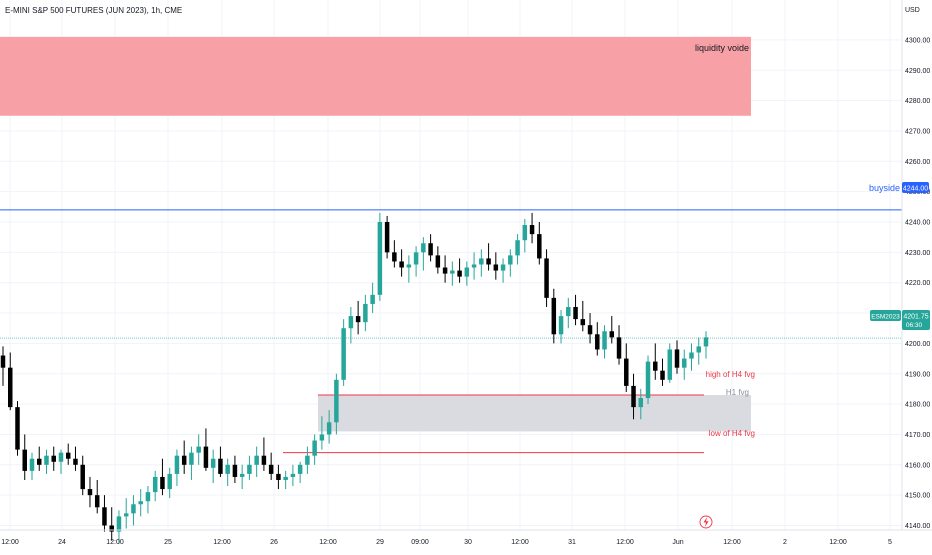 This screenshot has height=555, width=932. What do you see at coordinates (706, 522) in the screenshot?
I see `lightning-icon` at bounding box center [706, 522].